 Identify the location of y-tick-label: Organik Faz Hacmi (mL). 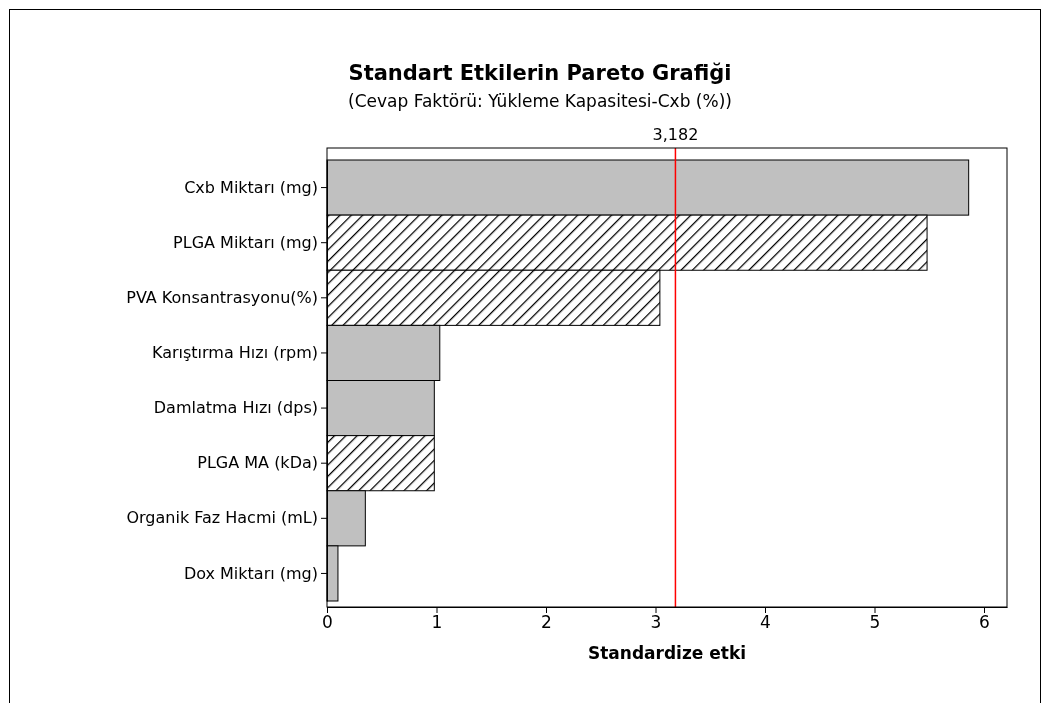
(222, 518).